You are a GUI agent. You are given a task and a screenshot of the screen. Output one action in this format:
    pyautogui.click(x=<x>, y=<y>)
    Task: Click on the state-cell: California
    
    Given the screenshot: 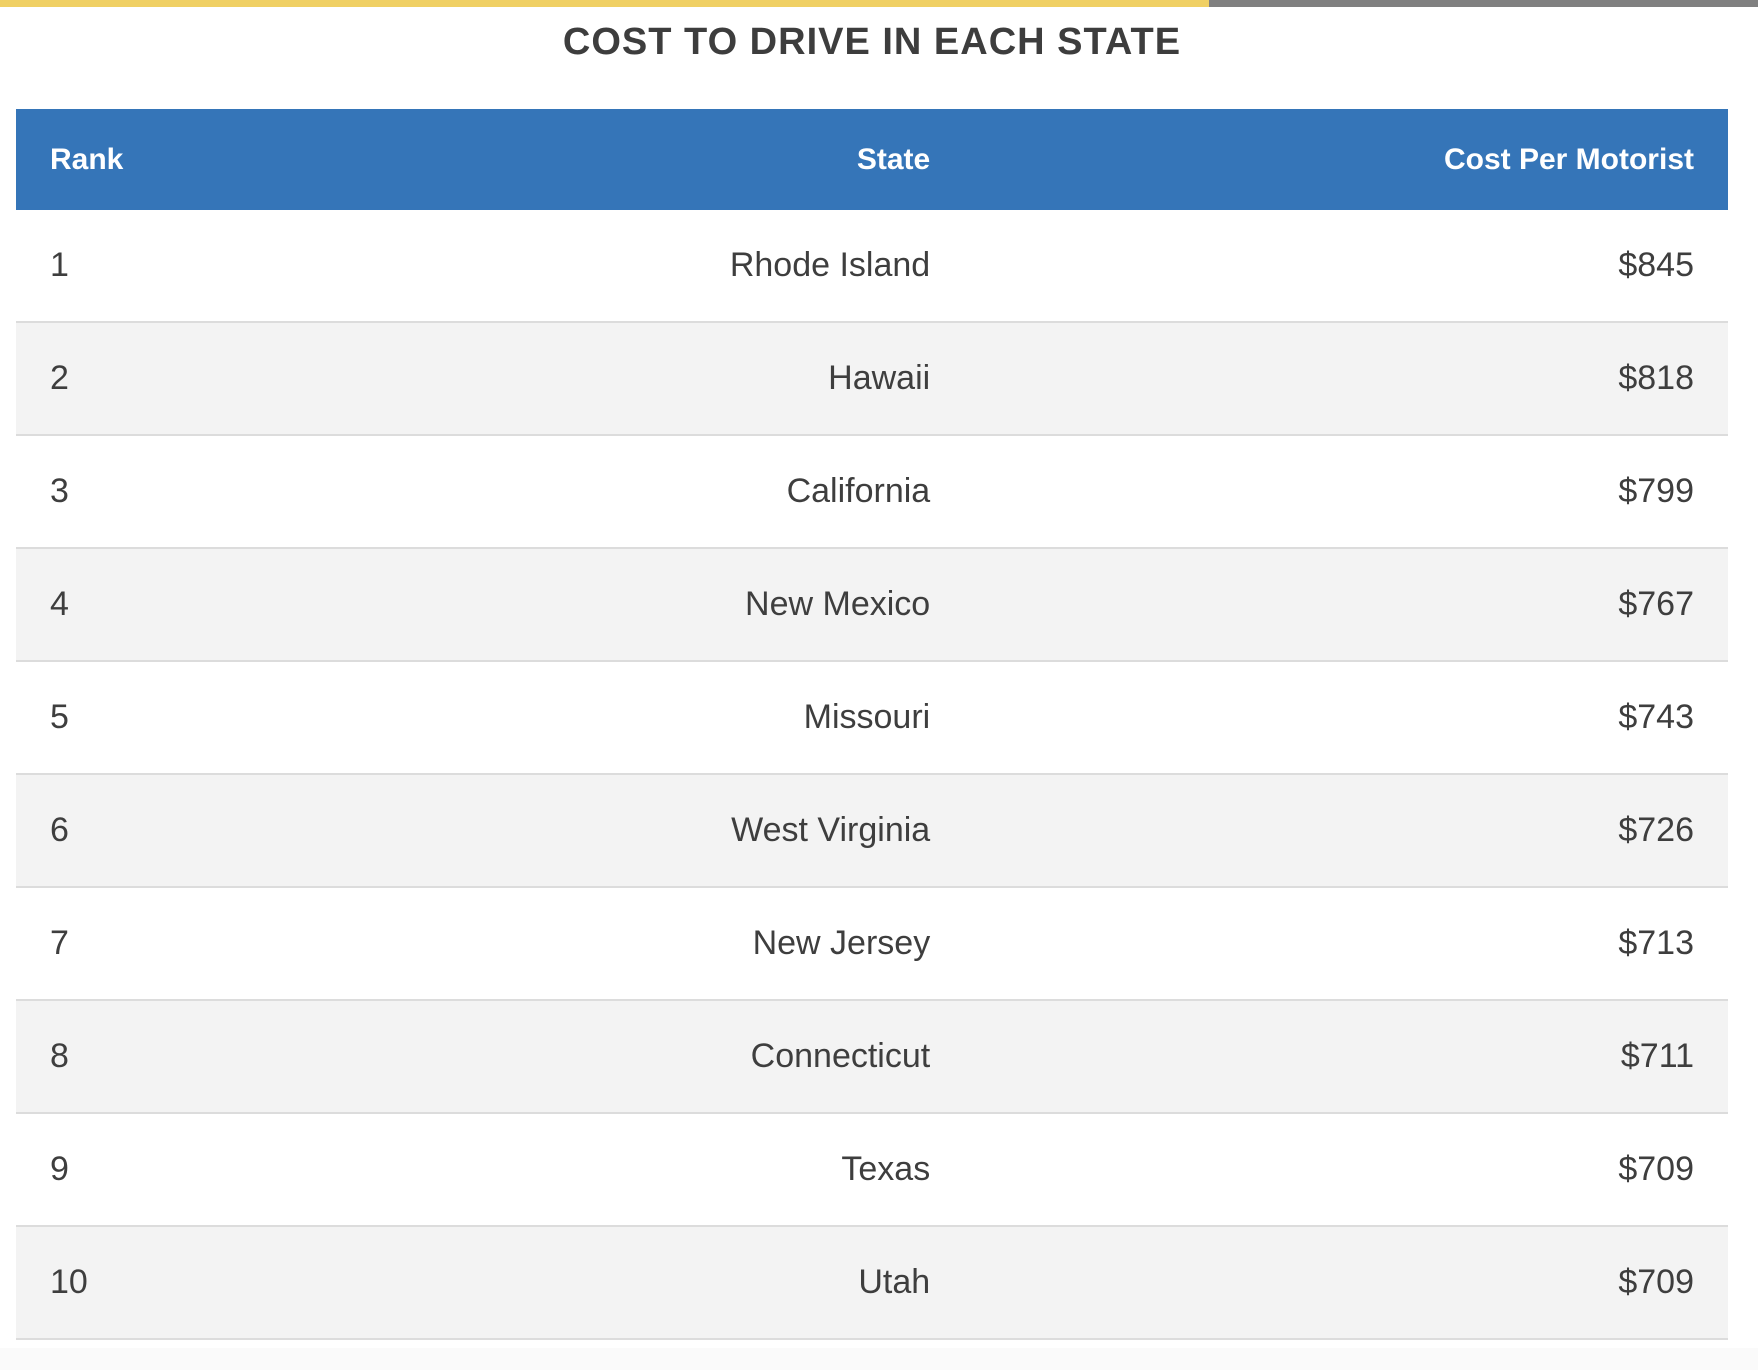 What is the action you would take?
    pyautogui.click(x=738, y=491)
    